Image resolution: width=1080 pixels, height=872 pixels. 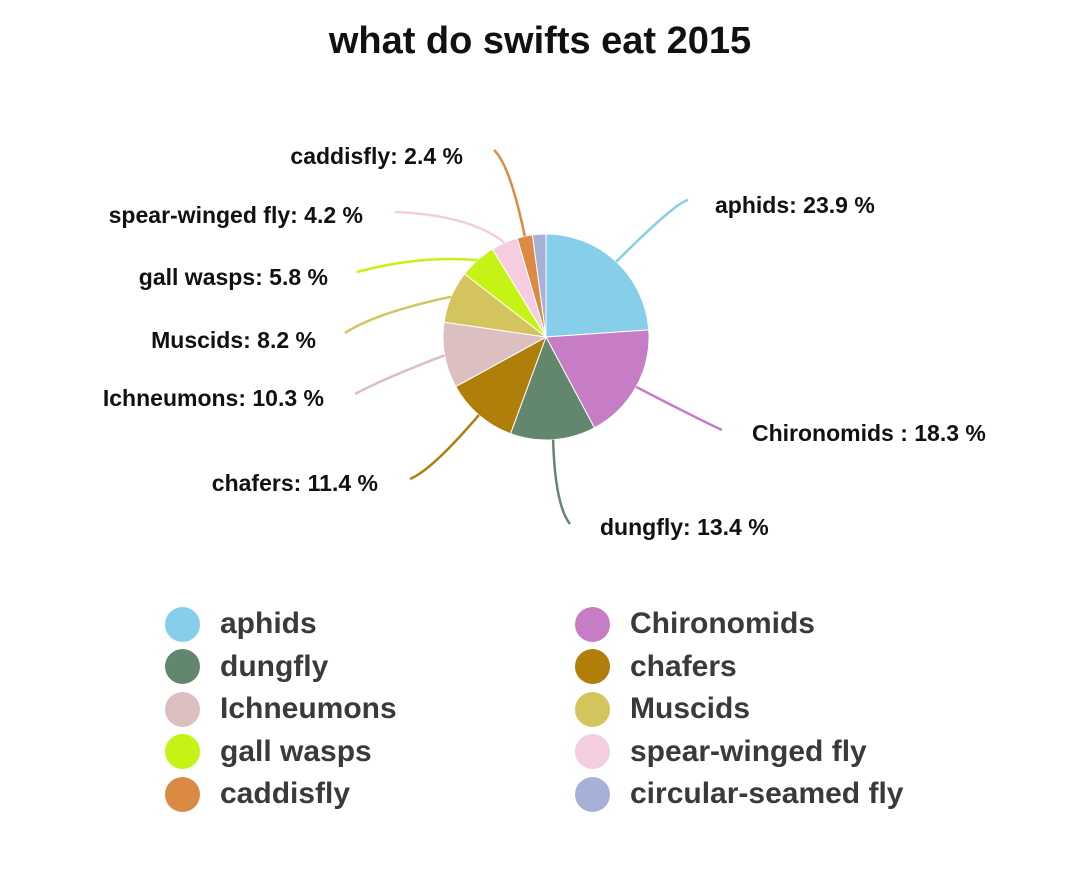 What do you see at coordinates (683, 666) in the screenshot?
I see `legend-label: chafers` at bounding box center [683, 666].